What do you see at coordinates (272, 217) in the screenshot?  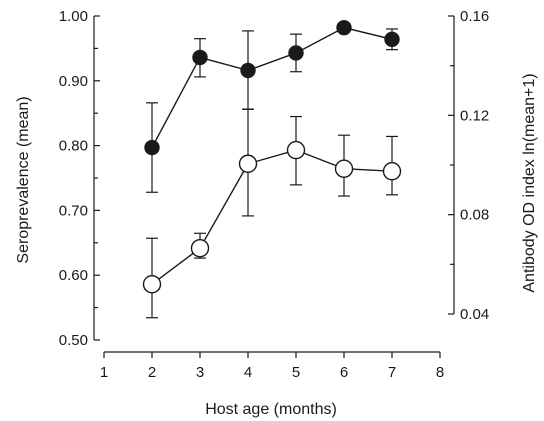 I see `series-line-open` at bounding box center [272, 217].